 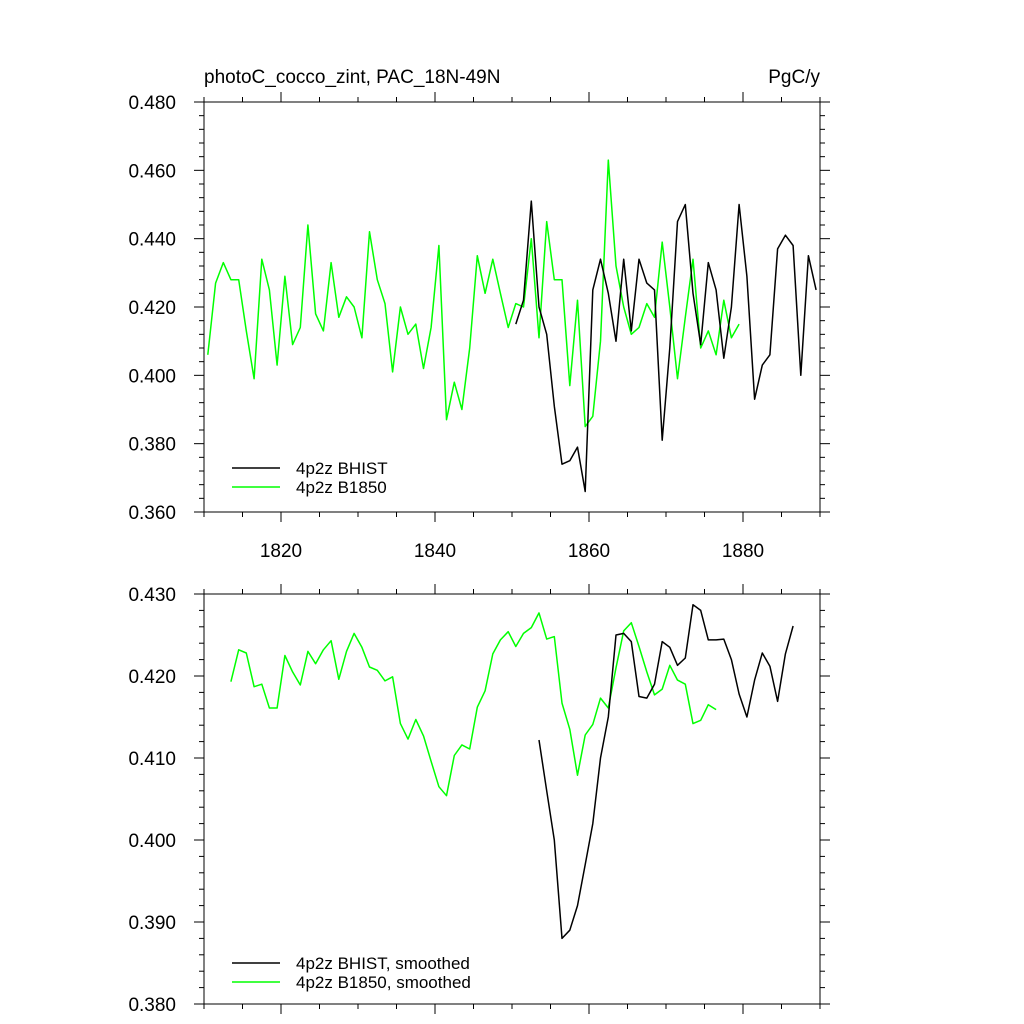 What do you see at coordinates (794, 77) in the screenshot?
I see `chart-units: PgC/y` at bounding box center [794, 77].